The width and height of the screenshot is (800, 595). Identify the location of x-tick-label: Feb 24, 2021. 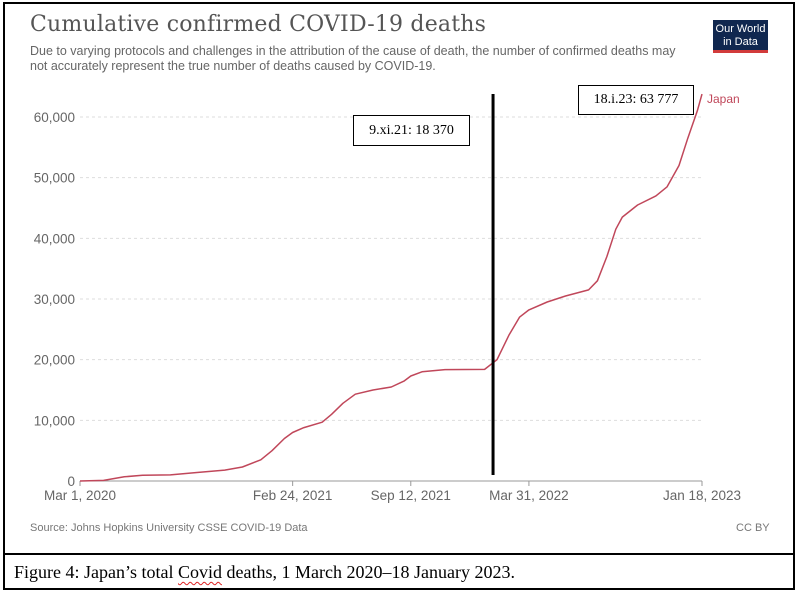
(293, 495).